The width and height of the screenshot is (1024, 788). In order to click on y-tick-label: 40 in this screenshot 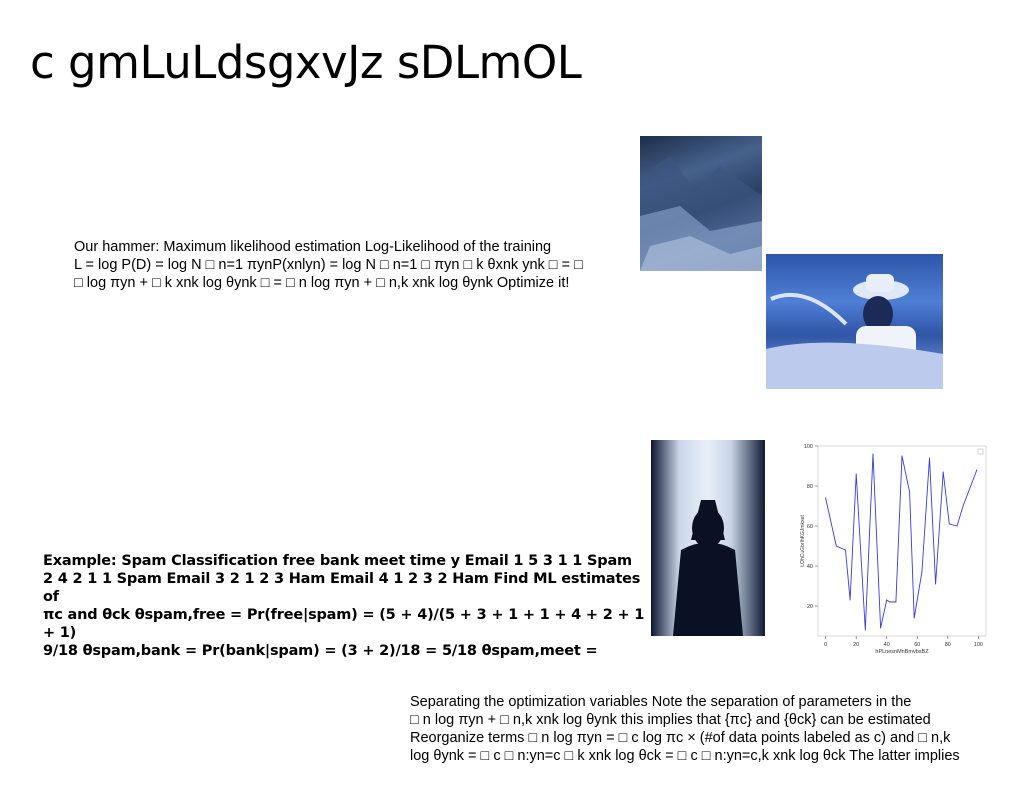, I will do `click(810, 567)`.